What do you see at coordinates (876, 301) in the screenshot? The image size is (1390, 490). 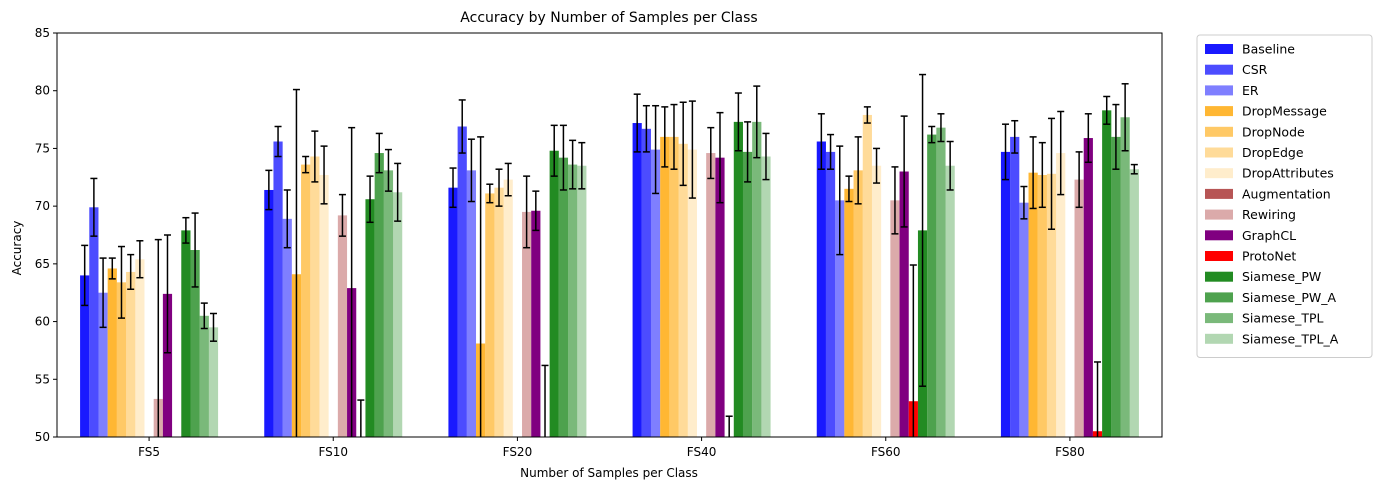 I see `bar-dropattributes-fs60` at bounding box center [876, 301].